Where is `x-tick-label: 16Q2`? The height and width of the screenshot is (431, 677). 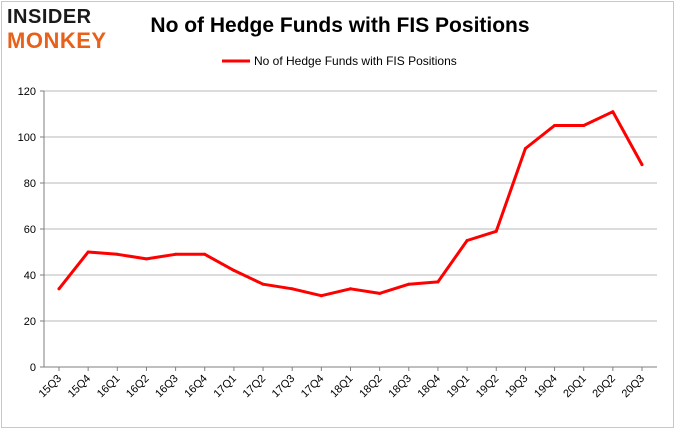 x-tick-label: 16Q2 is located at coordinates (138, 387).